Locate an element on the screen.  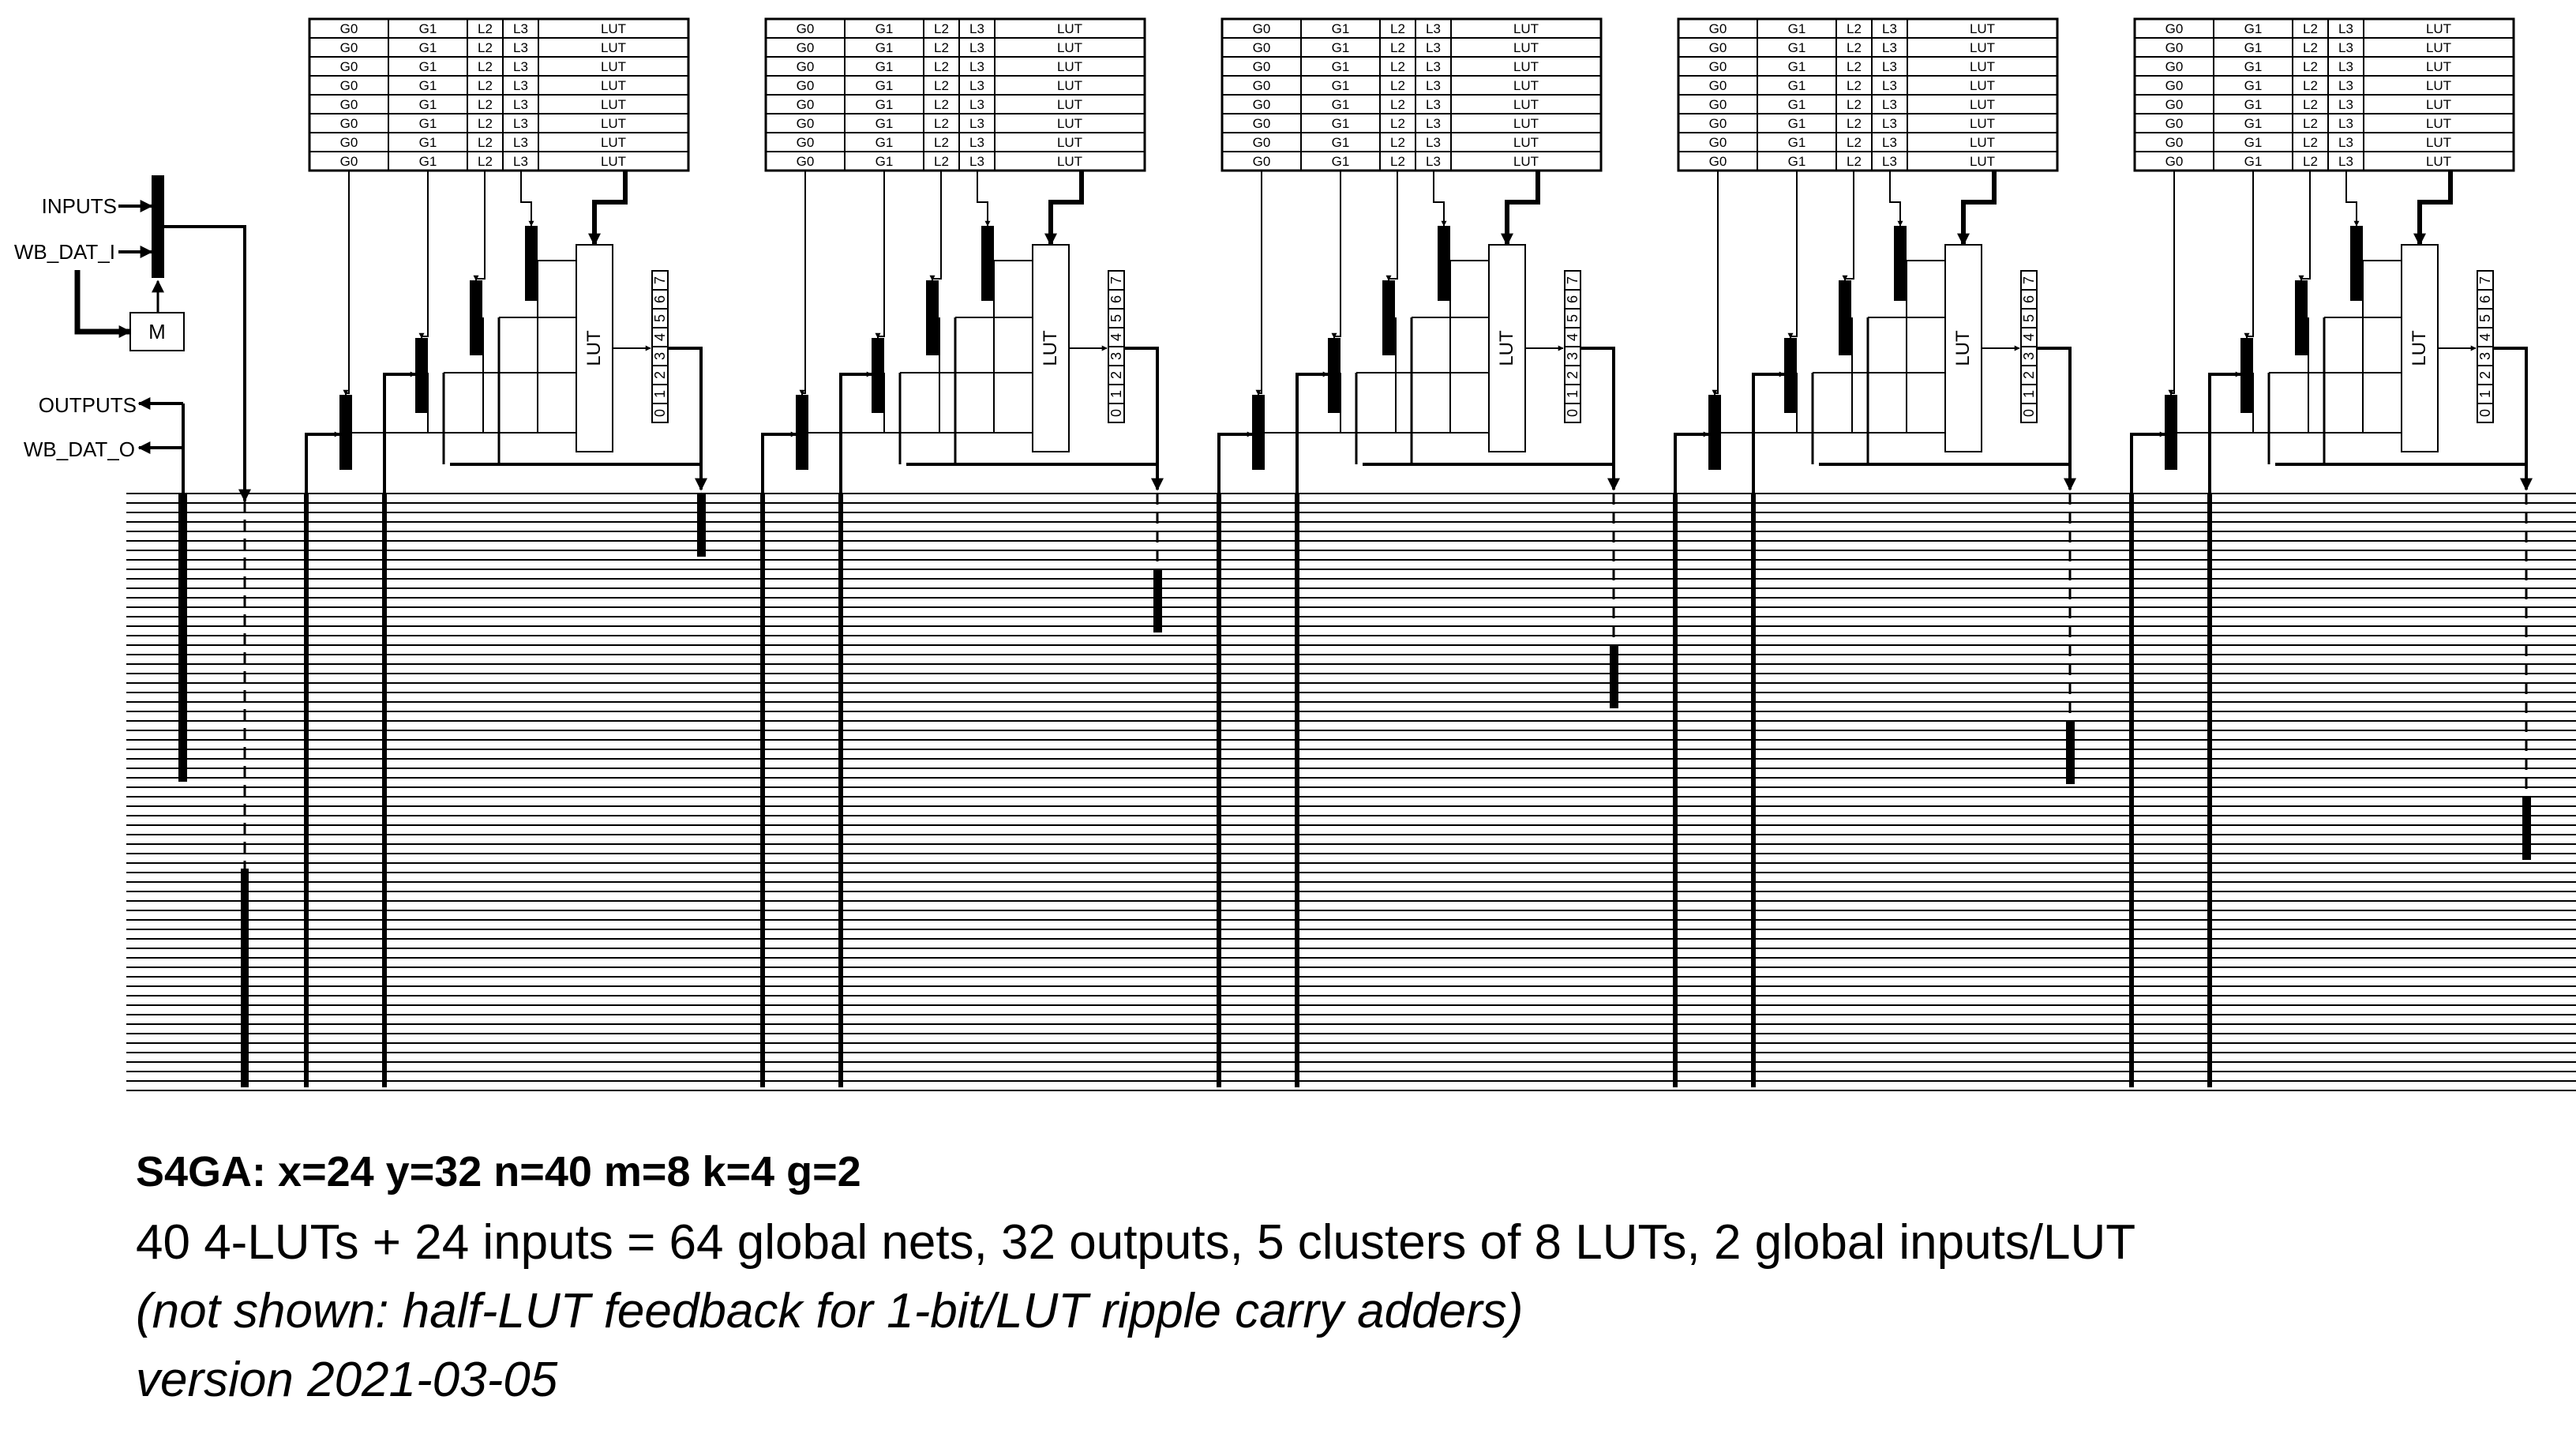
lut-block is located at coordinates (2420, 348).